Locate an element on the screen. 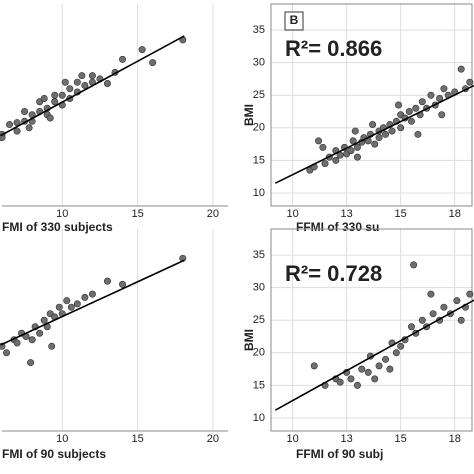  x-tick-label: 10 is located at coordinates (62, 439).